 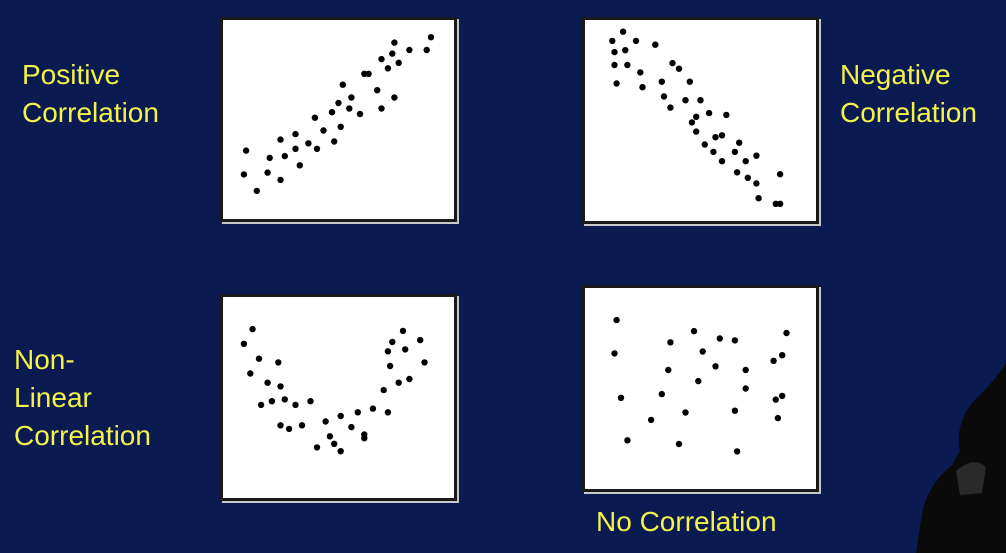 I want to click on negative-correlation-svg, so click(x=696, y=117).